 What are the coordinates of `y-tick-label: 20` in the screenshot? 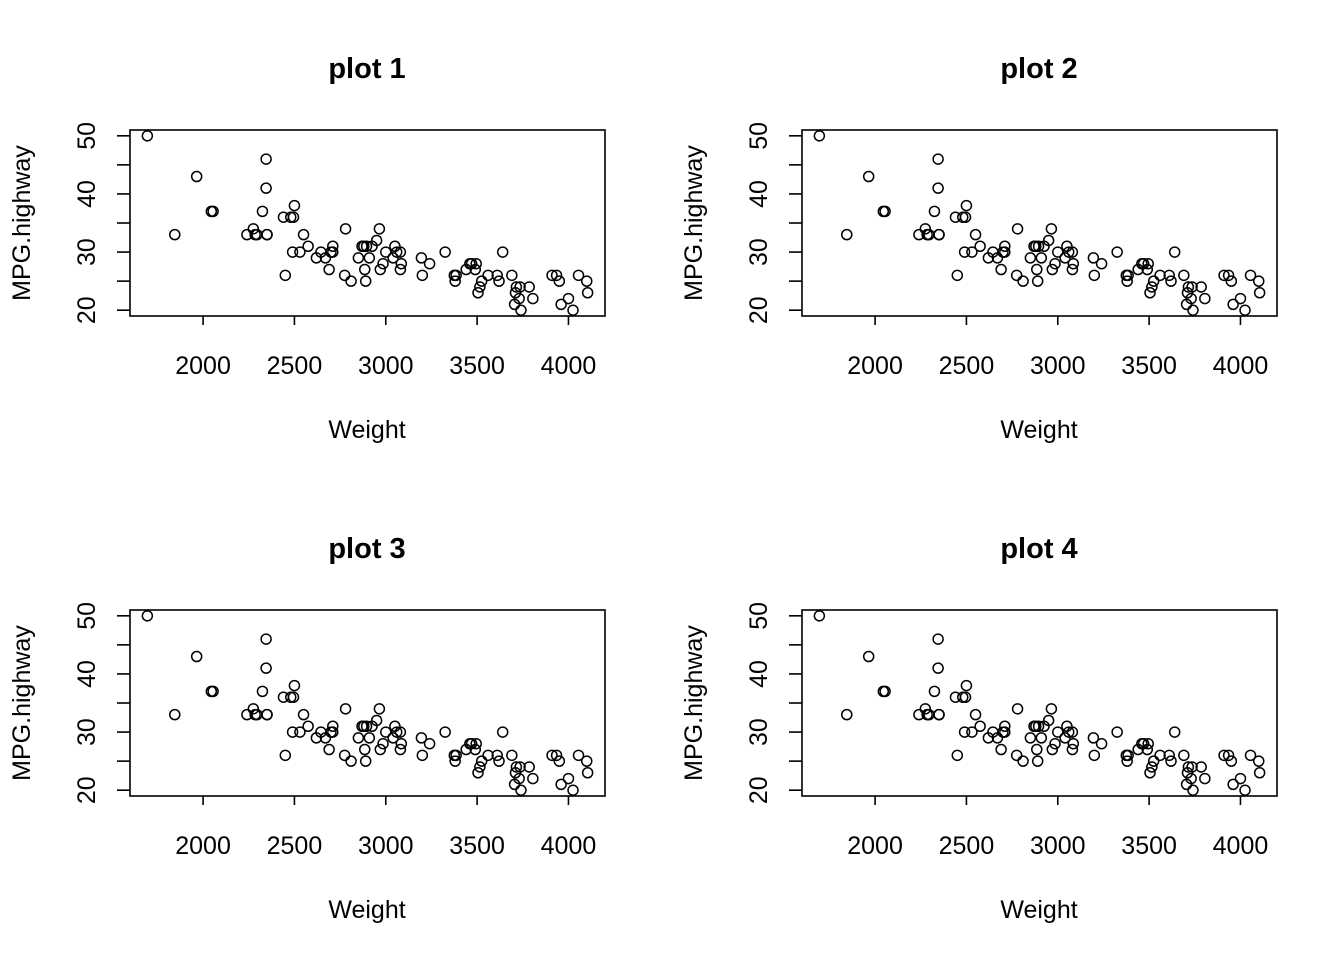 It's located at (759, 310).